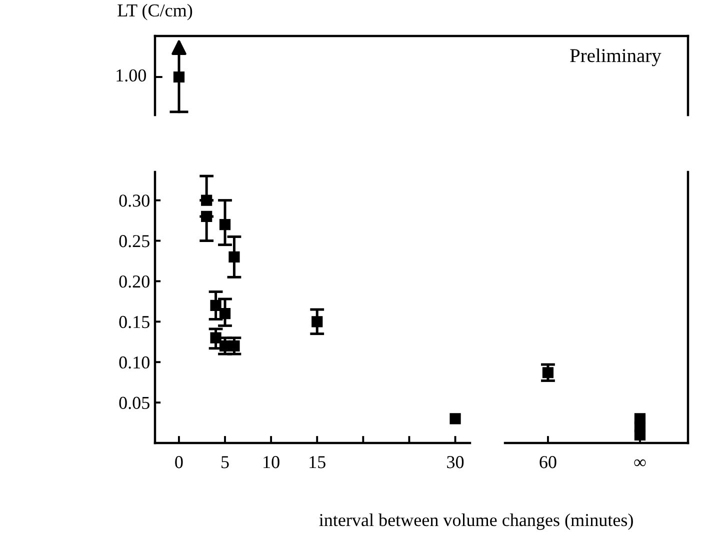 This screenshot has height=550, width=709. I want to click on y-tick-label: 0.20, so click(134, 281).